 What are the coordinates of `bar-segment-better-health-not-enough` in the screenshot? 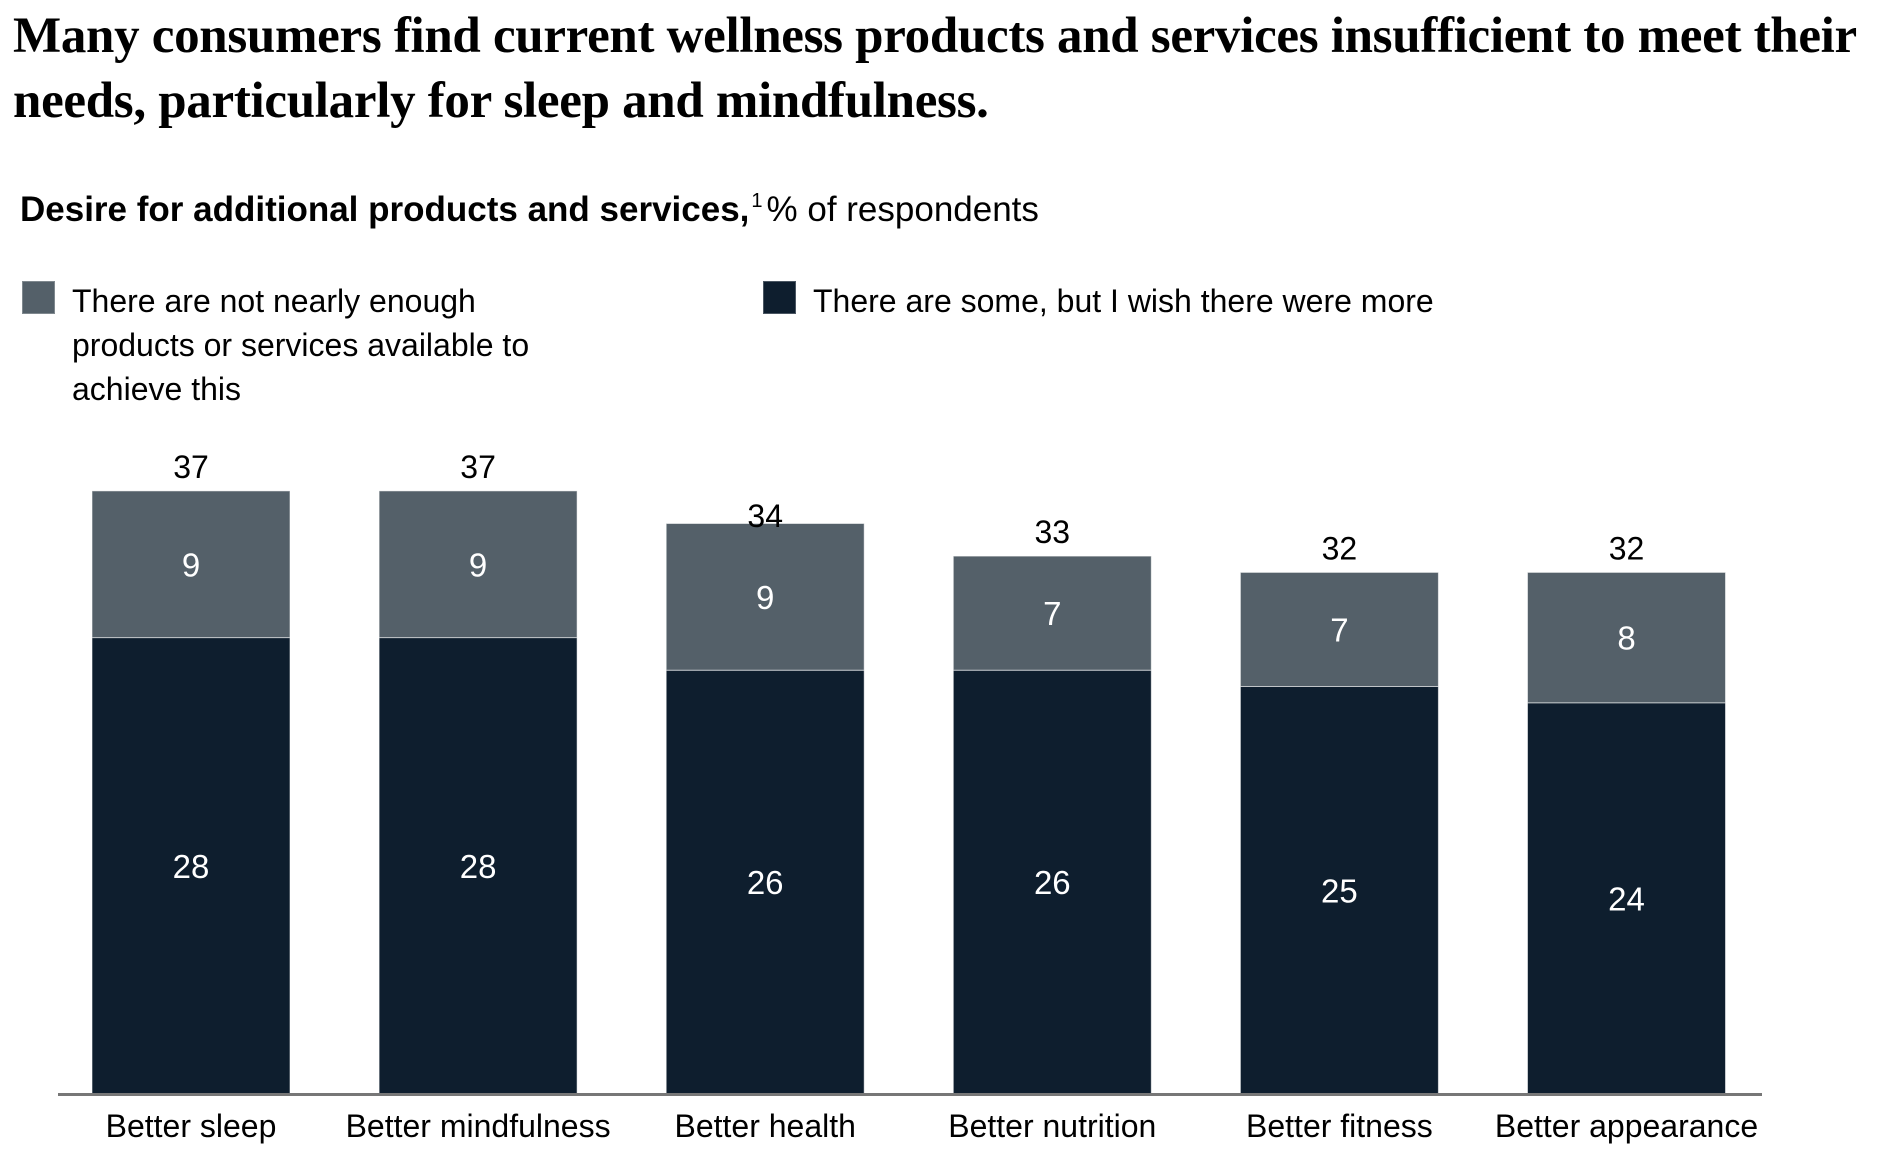 It's located at (765, 597).